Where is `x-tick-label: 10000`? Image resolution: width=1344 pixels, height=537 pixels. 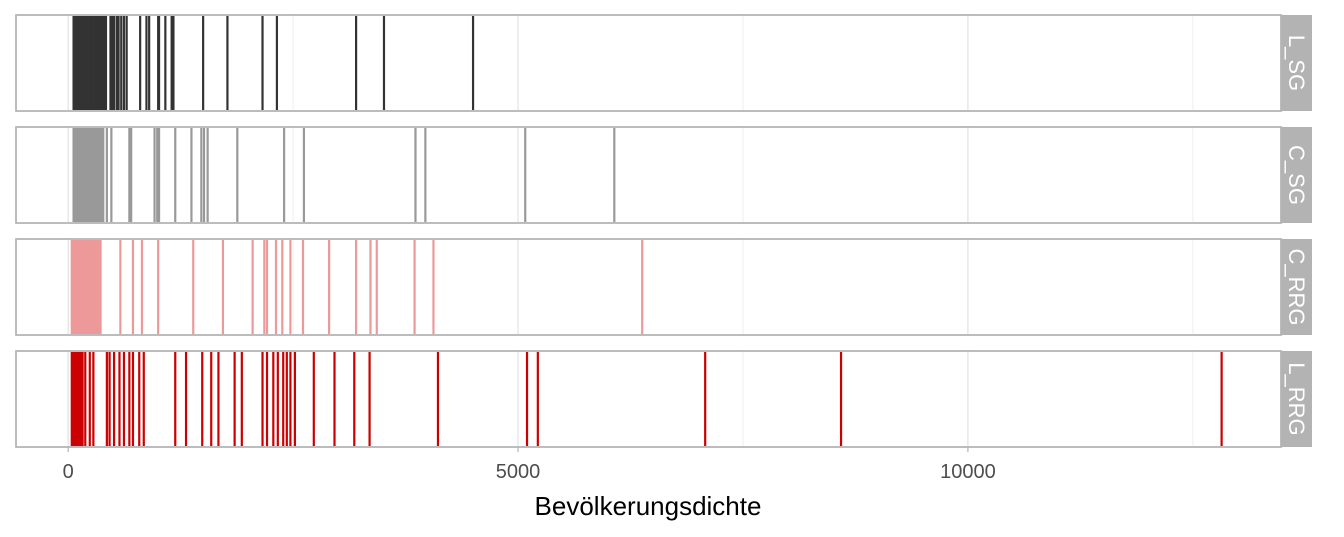
x-tick-label: 10000 is located at coordinates (968, 472).